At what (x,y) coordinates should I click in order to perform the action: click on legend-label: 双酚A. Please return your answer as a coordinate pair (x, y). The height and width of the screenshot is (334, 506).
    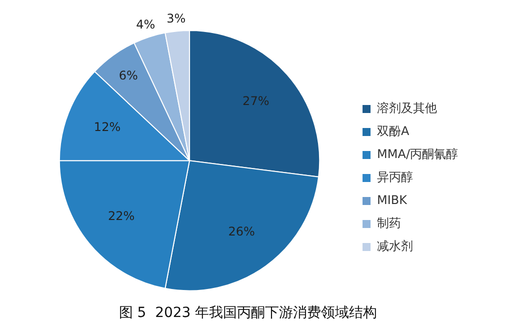
    Looking at the image, I should click on (393, 131).